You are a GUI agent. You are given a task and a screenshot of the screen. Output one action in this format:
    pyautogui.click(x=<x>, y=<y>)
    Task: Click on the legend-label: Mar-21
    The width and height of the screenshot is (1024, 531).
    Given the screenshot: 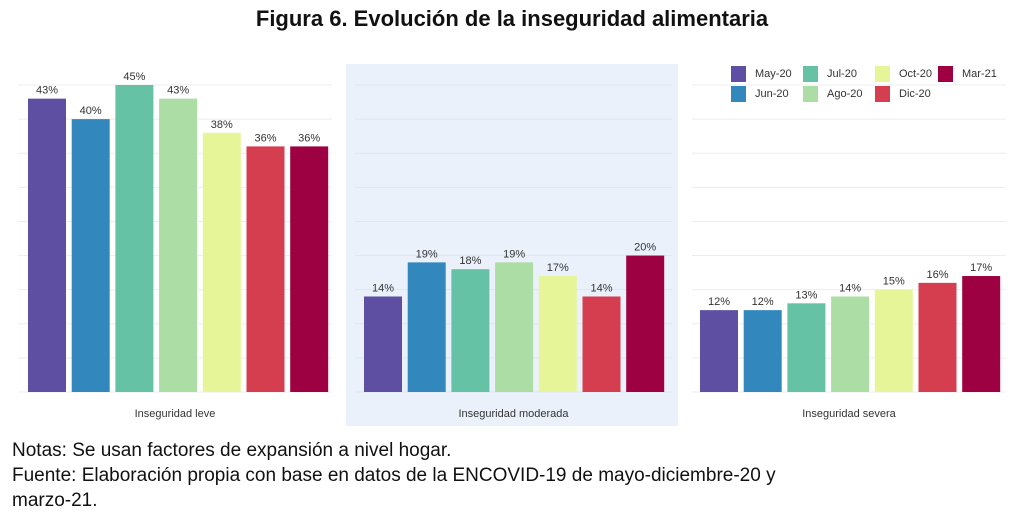 What is the action you would take?
    pyautogui.click(x=979, y=74)
    